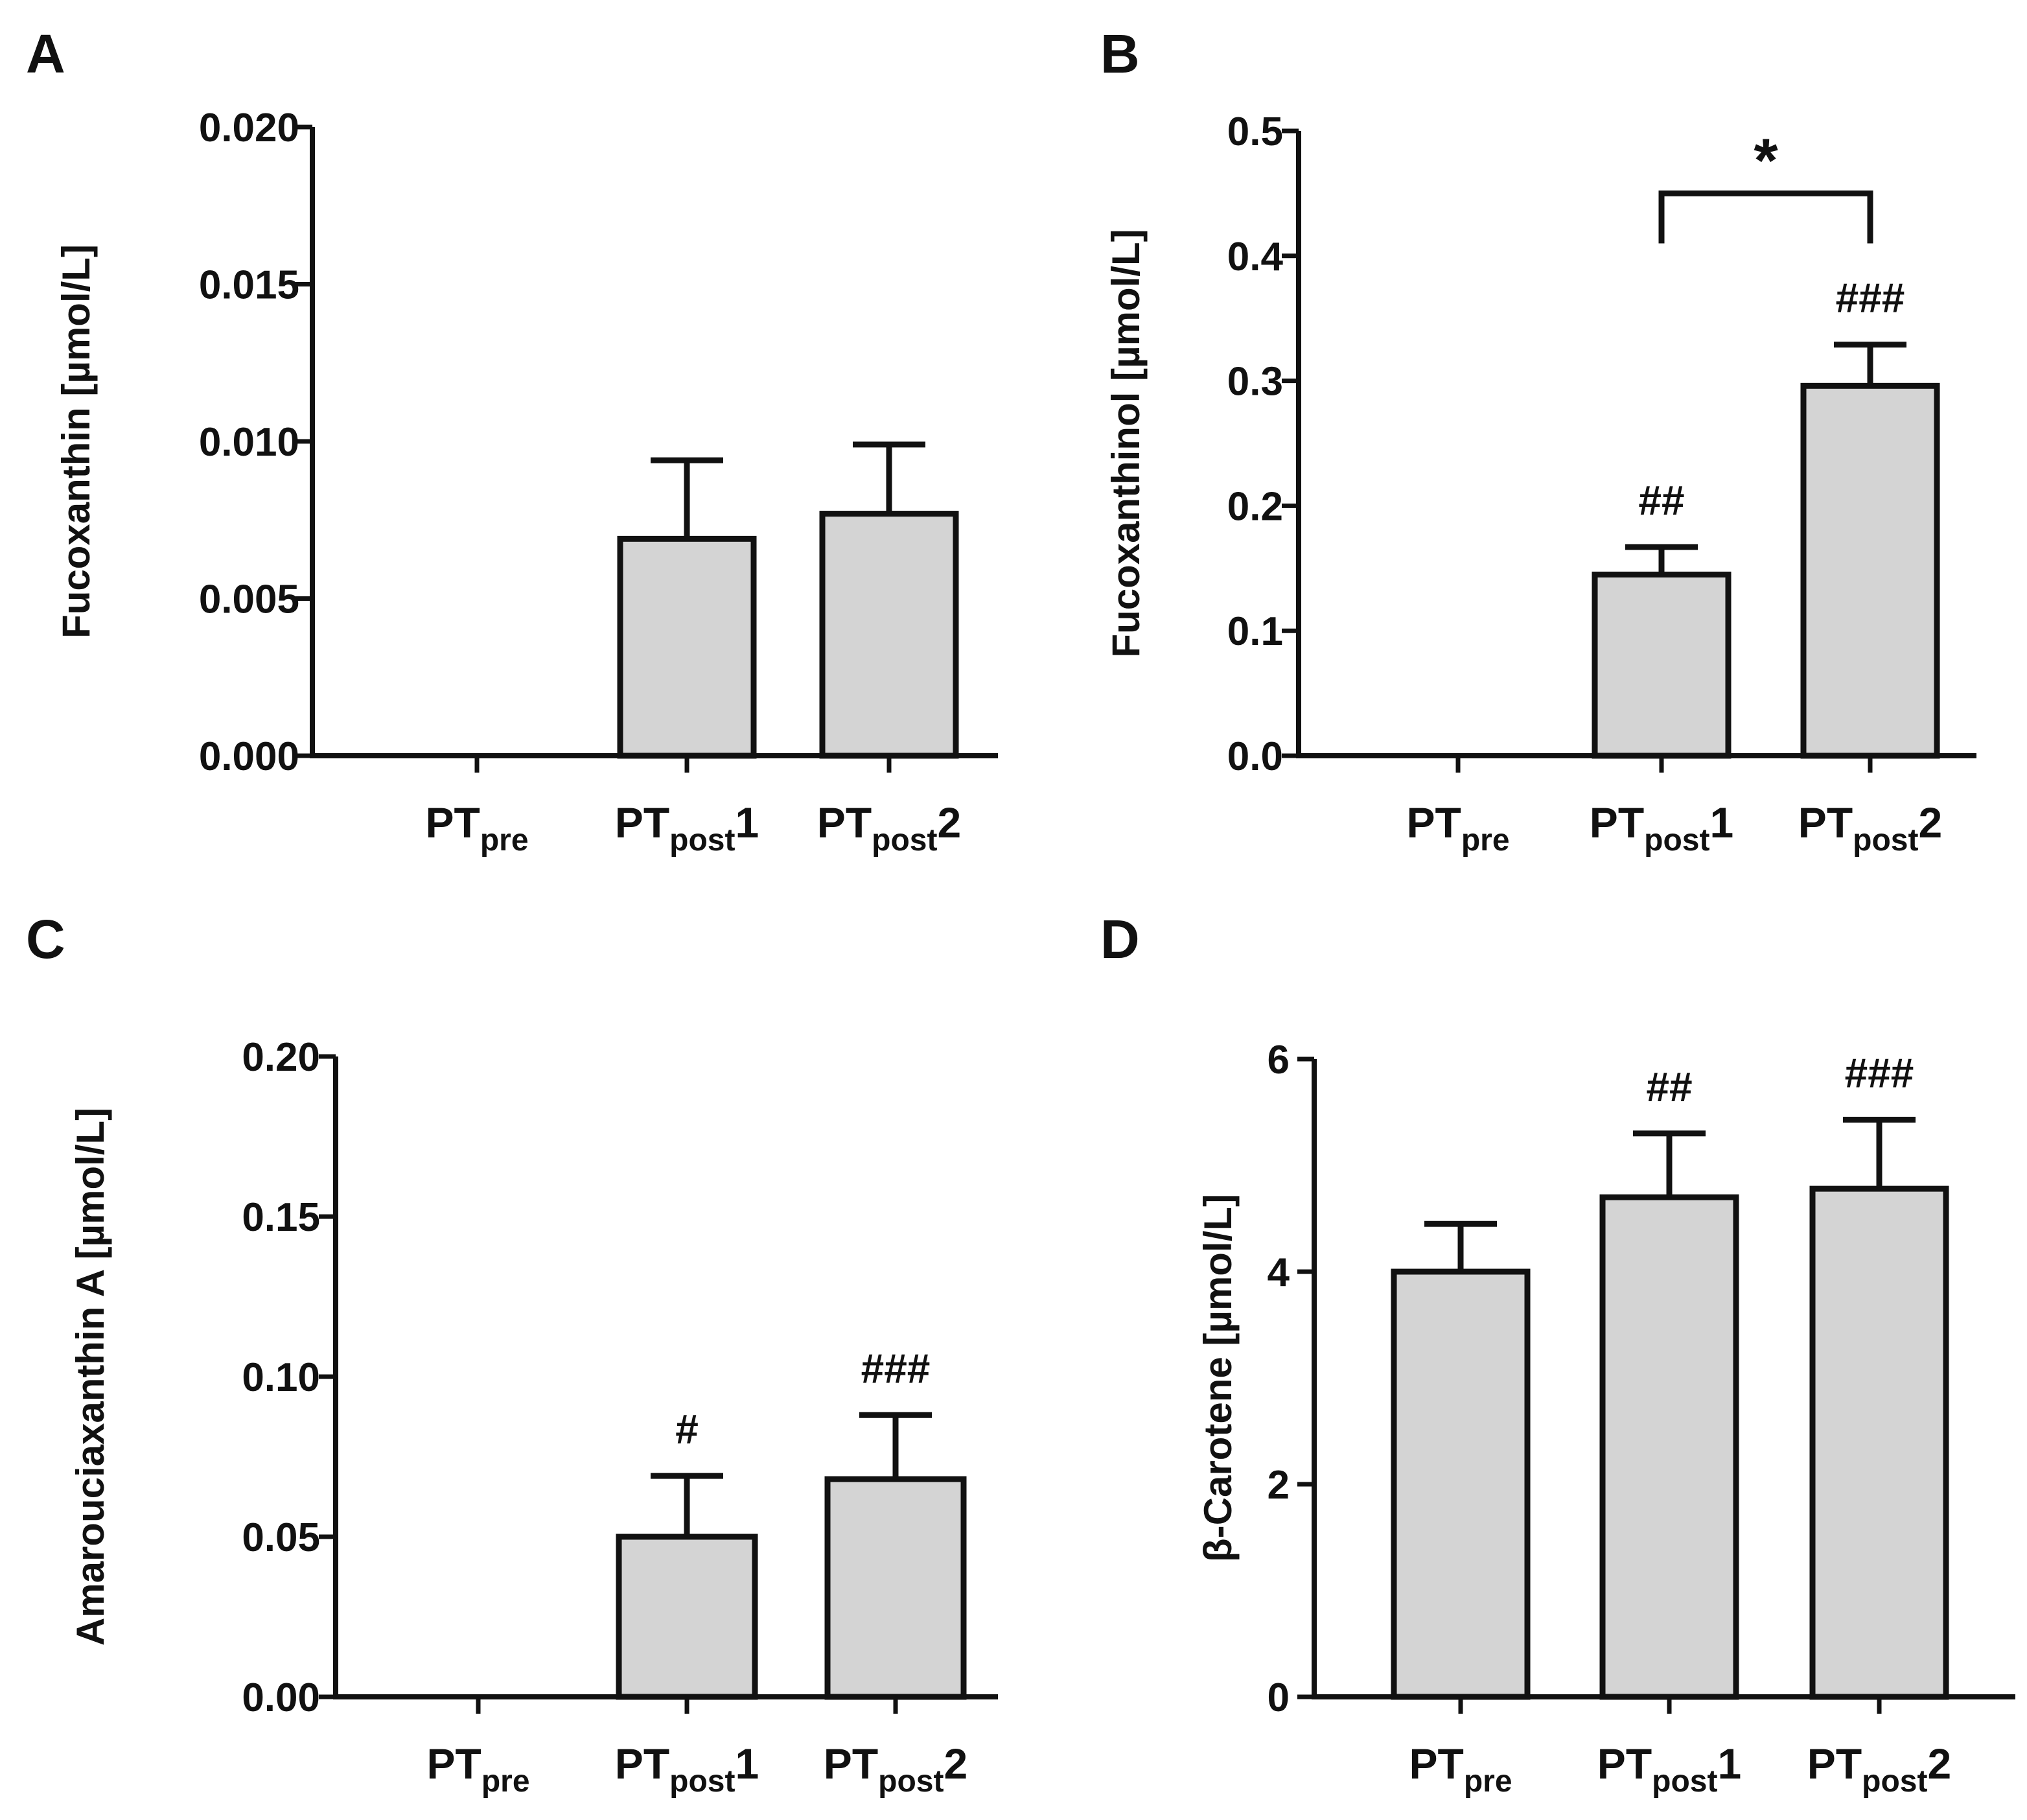 This screenshot has width=2027, height=1820. What do you see at coordinates (1765, 217) in the screenshot?
I see `comparison-bracket` at bounding box center [1765, 217].